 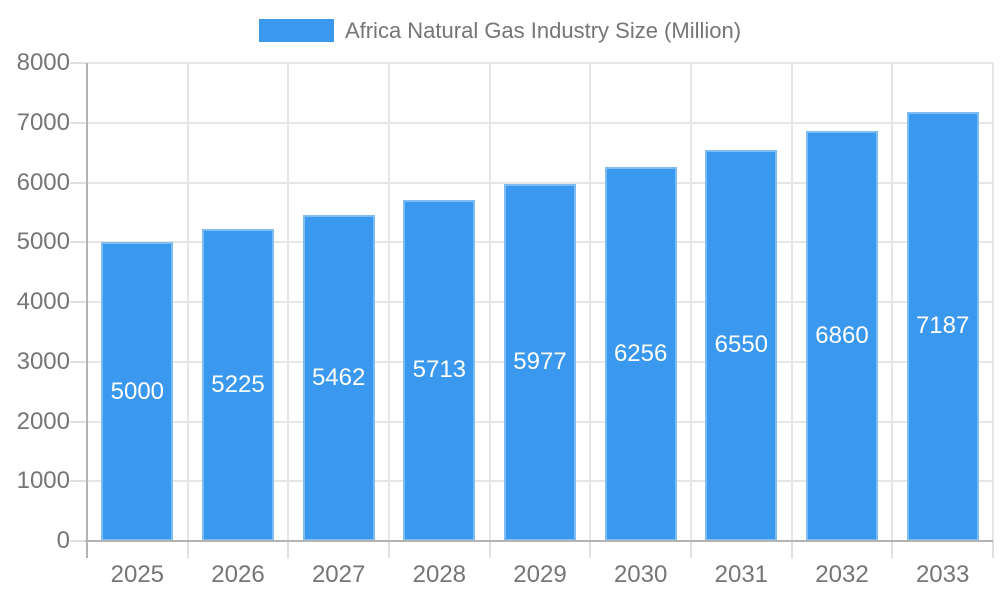 I want to click on bar-value-label-2033: 7187, so click(x=942, y=326).